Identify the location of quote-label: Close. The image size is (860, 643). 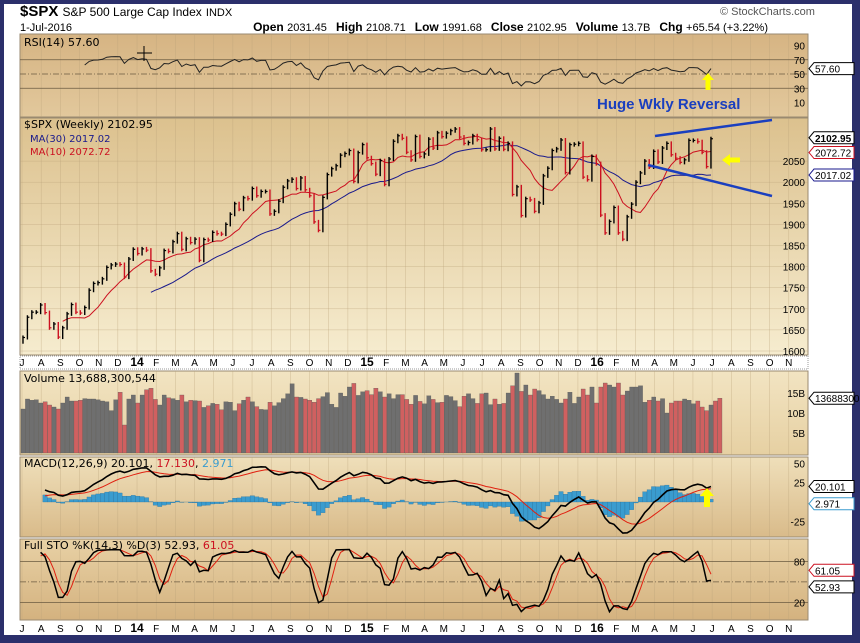
(508, 27).